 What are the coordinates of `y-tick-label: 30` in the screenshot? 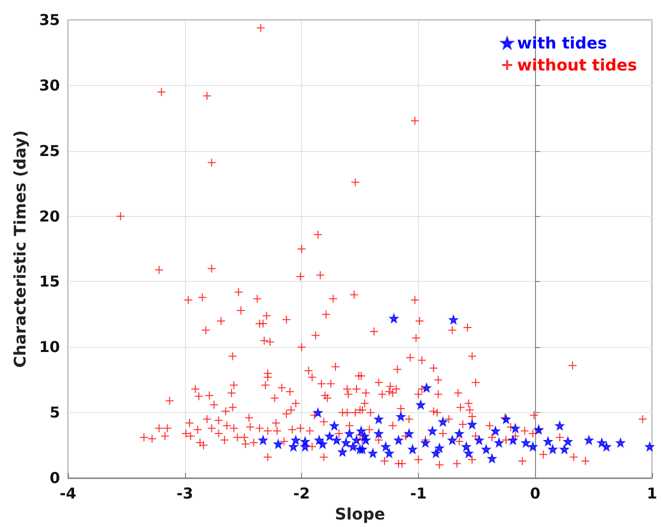 It's located at (49, 85).